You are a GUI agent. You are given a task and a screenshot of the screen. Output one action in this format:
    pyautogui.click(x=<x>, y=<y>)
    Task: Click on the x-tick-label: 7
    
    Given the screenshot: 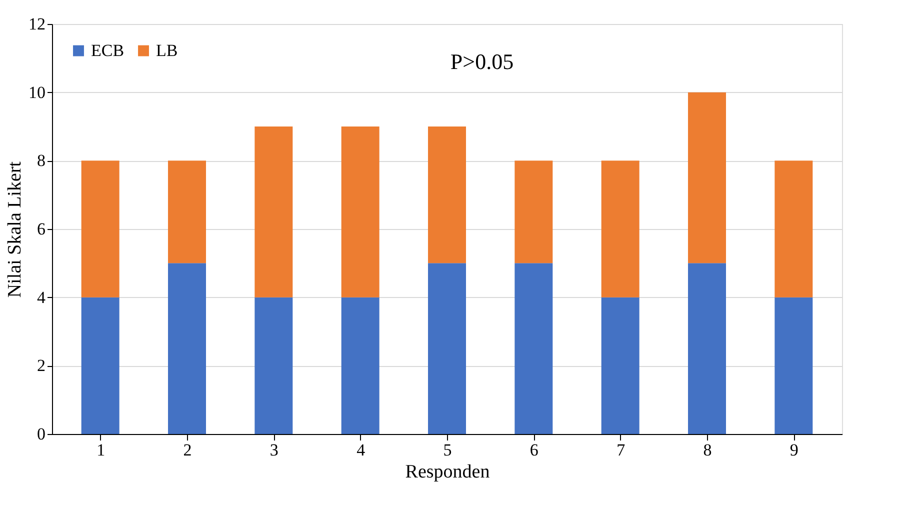 What is the action you would take?
    pyautogui.click(x=621, y=450)
    